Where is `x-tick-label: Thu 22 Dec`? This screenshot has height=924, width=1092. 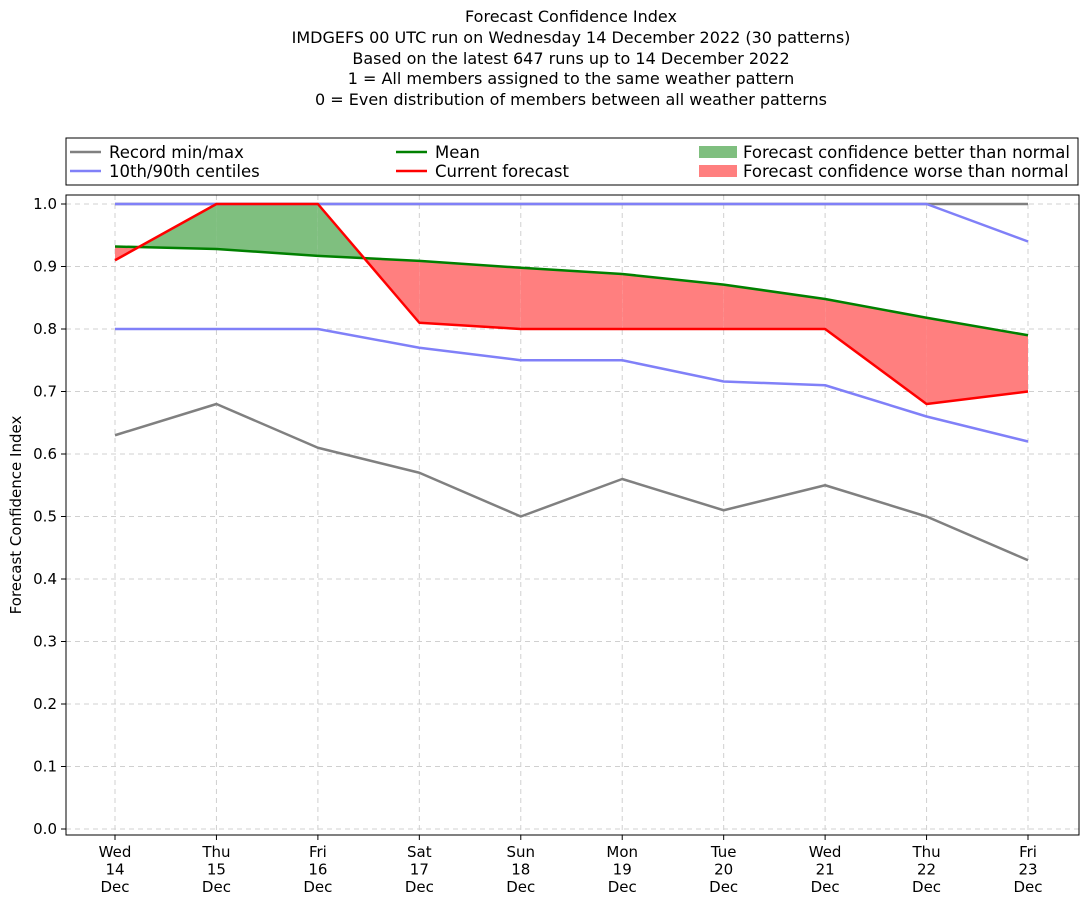
x-tick-label: Thu 22 Dec is located at coordinates (926, 869).